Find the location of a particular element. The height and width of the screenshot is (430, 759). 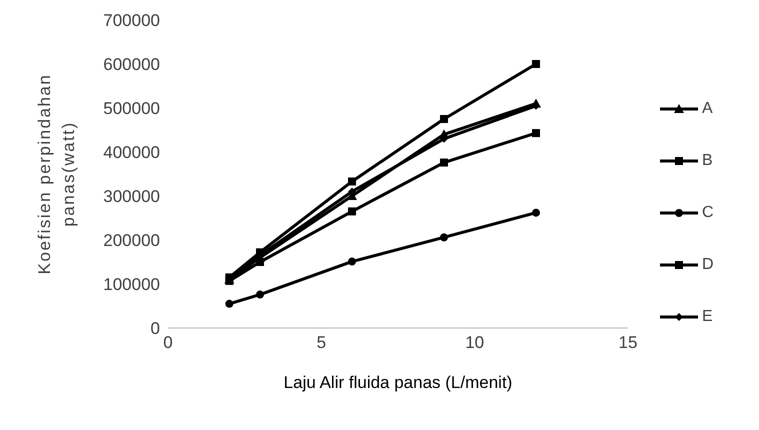

legend-label: A is located at coordinates (707, 109).